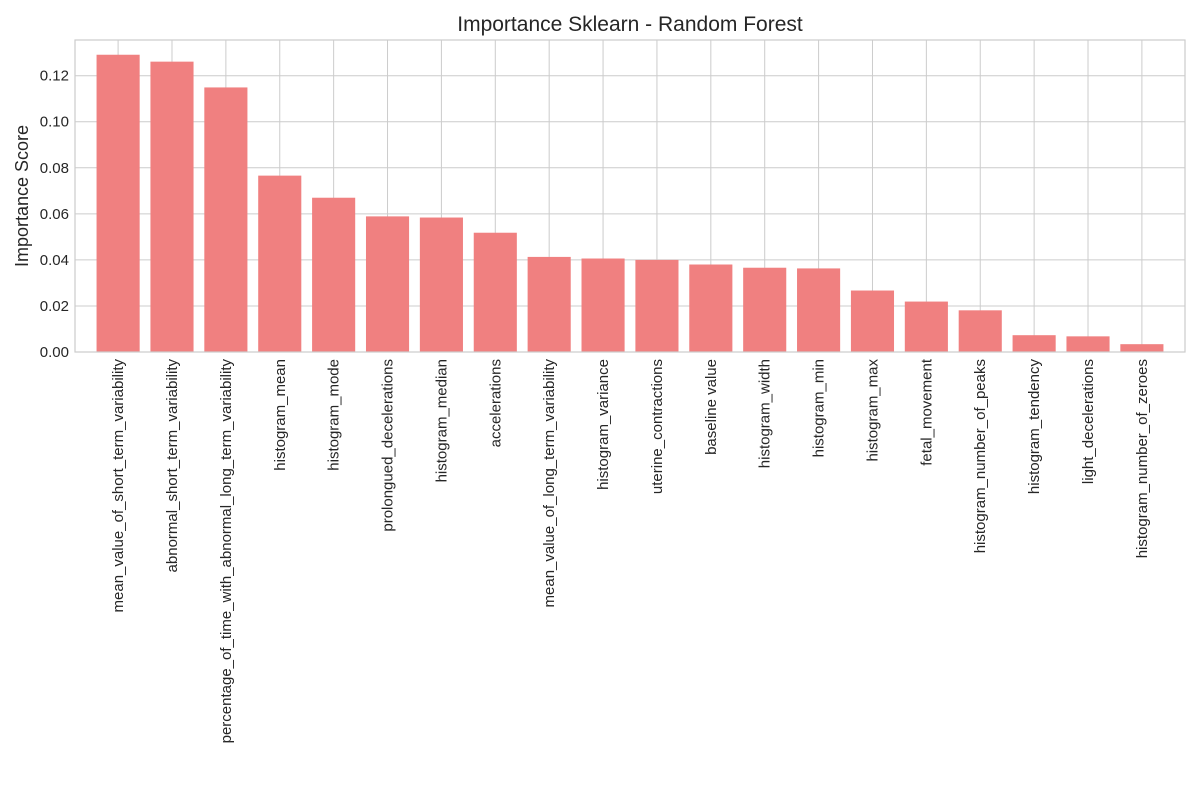  I want to click on bar-histogram-number-of-peaks, so click(980, 331).